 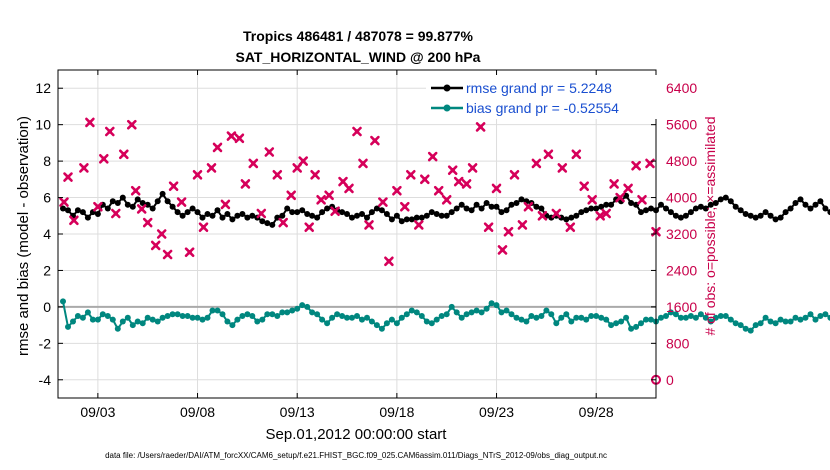 What do you see at coordinates (446, 209) in the screenshot?
I see `rmse-line` at bounding box center [446, 209].